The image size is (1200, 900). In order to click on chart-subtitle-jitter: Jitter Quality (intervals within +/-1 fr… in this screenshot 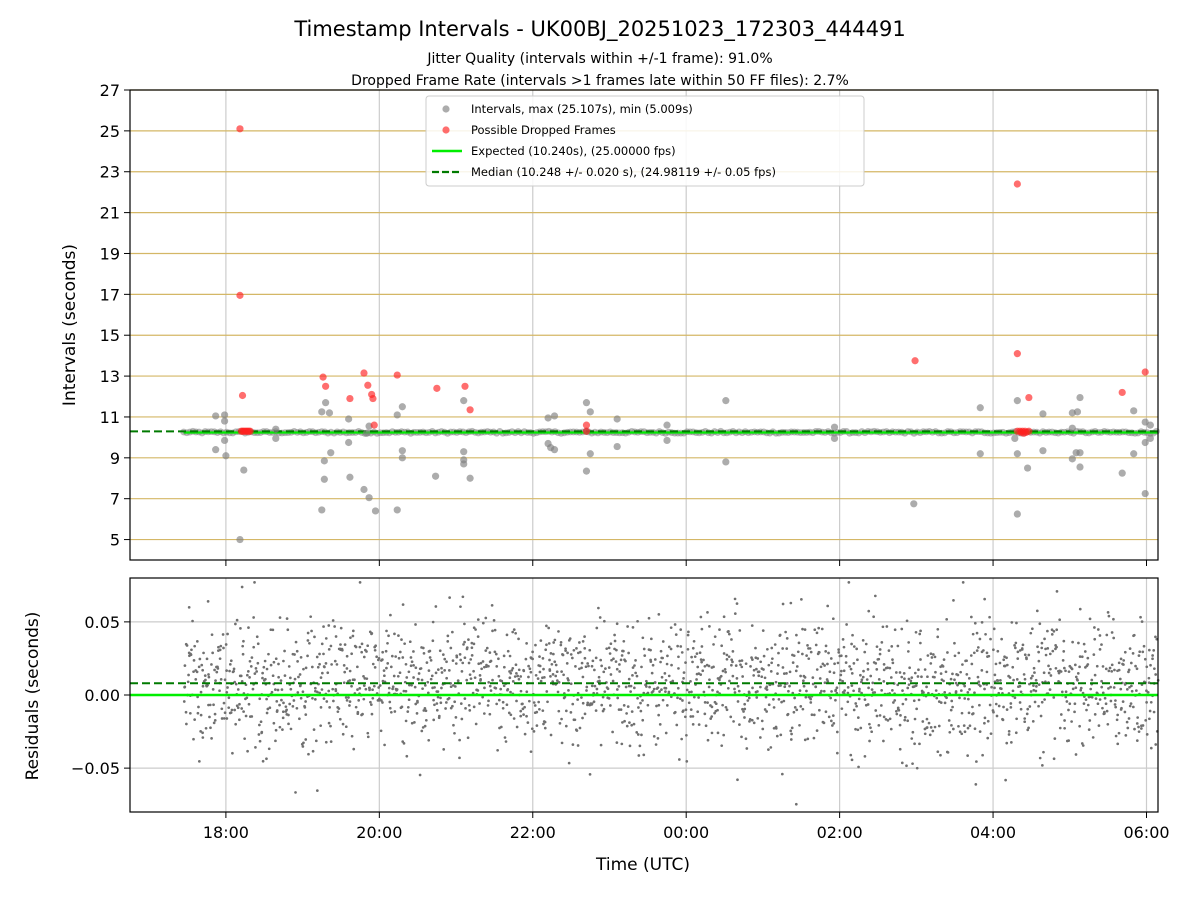, I will do `click(599, 59)`.